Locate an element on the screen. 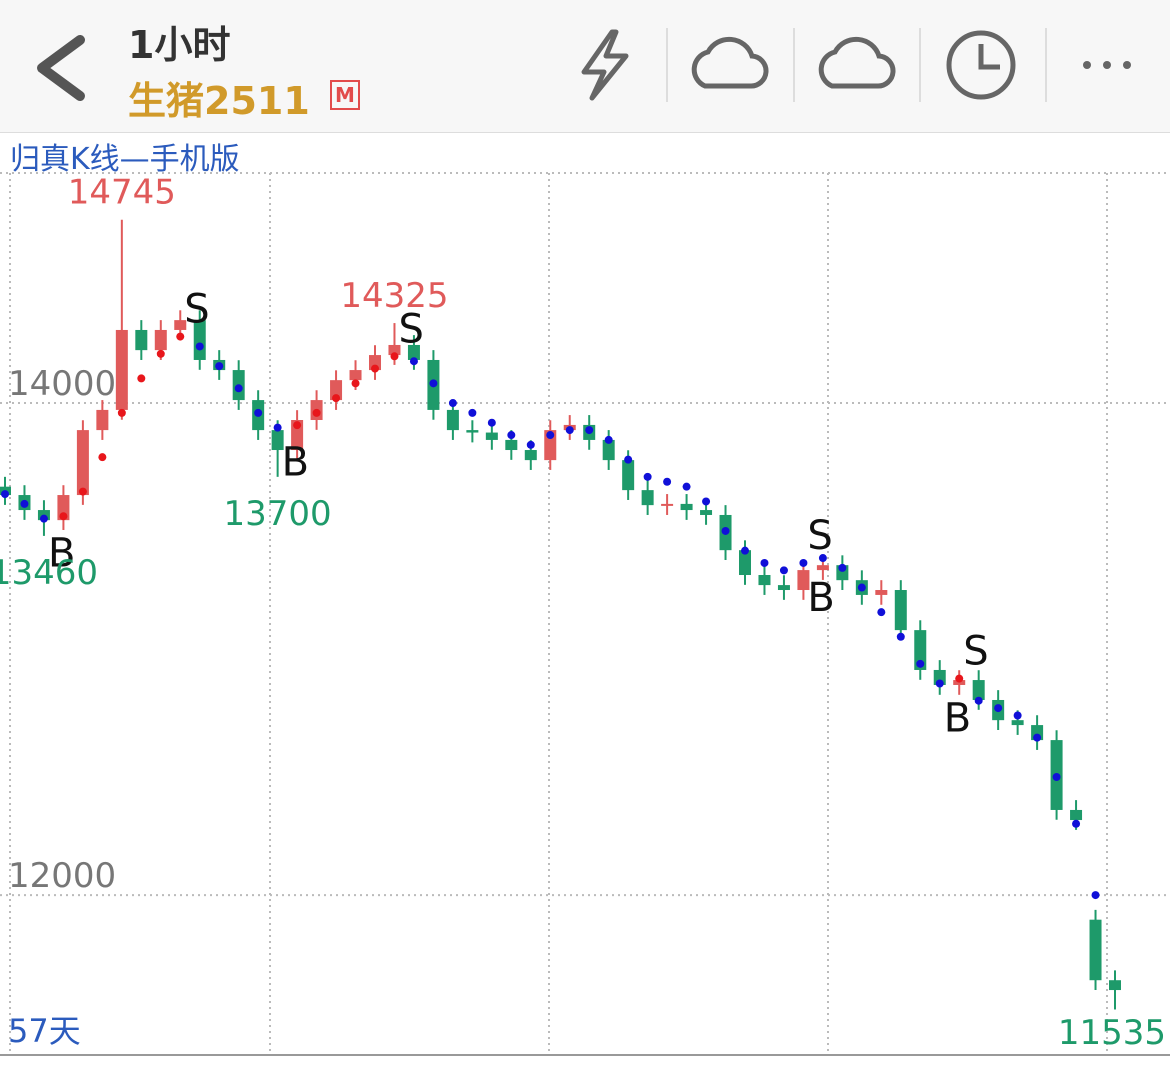 This screenshot has width=1170, height=1065. y-tick-label: 12000 is located at coordinates (62, 876).